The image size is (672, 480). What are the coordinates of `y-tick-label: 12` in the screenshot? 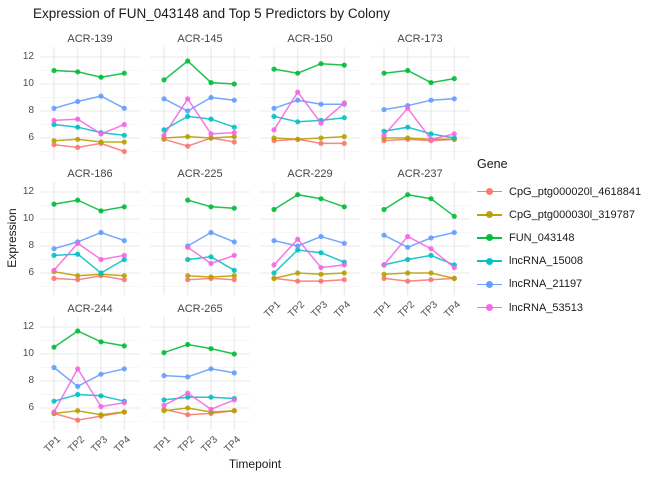 It's located at (28, 56).